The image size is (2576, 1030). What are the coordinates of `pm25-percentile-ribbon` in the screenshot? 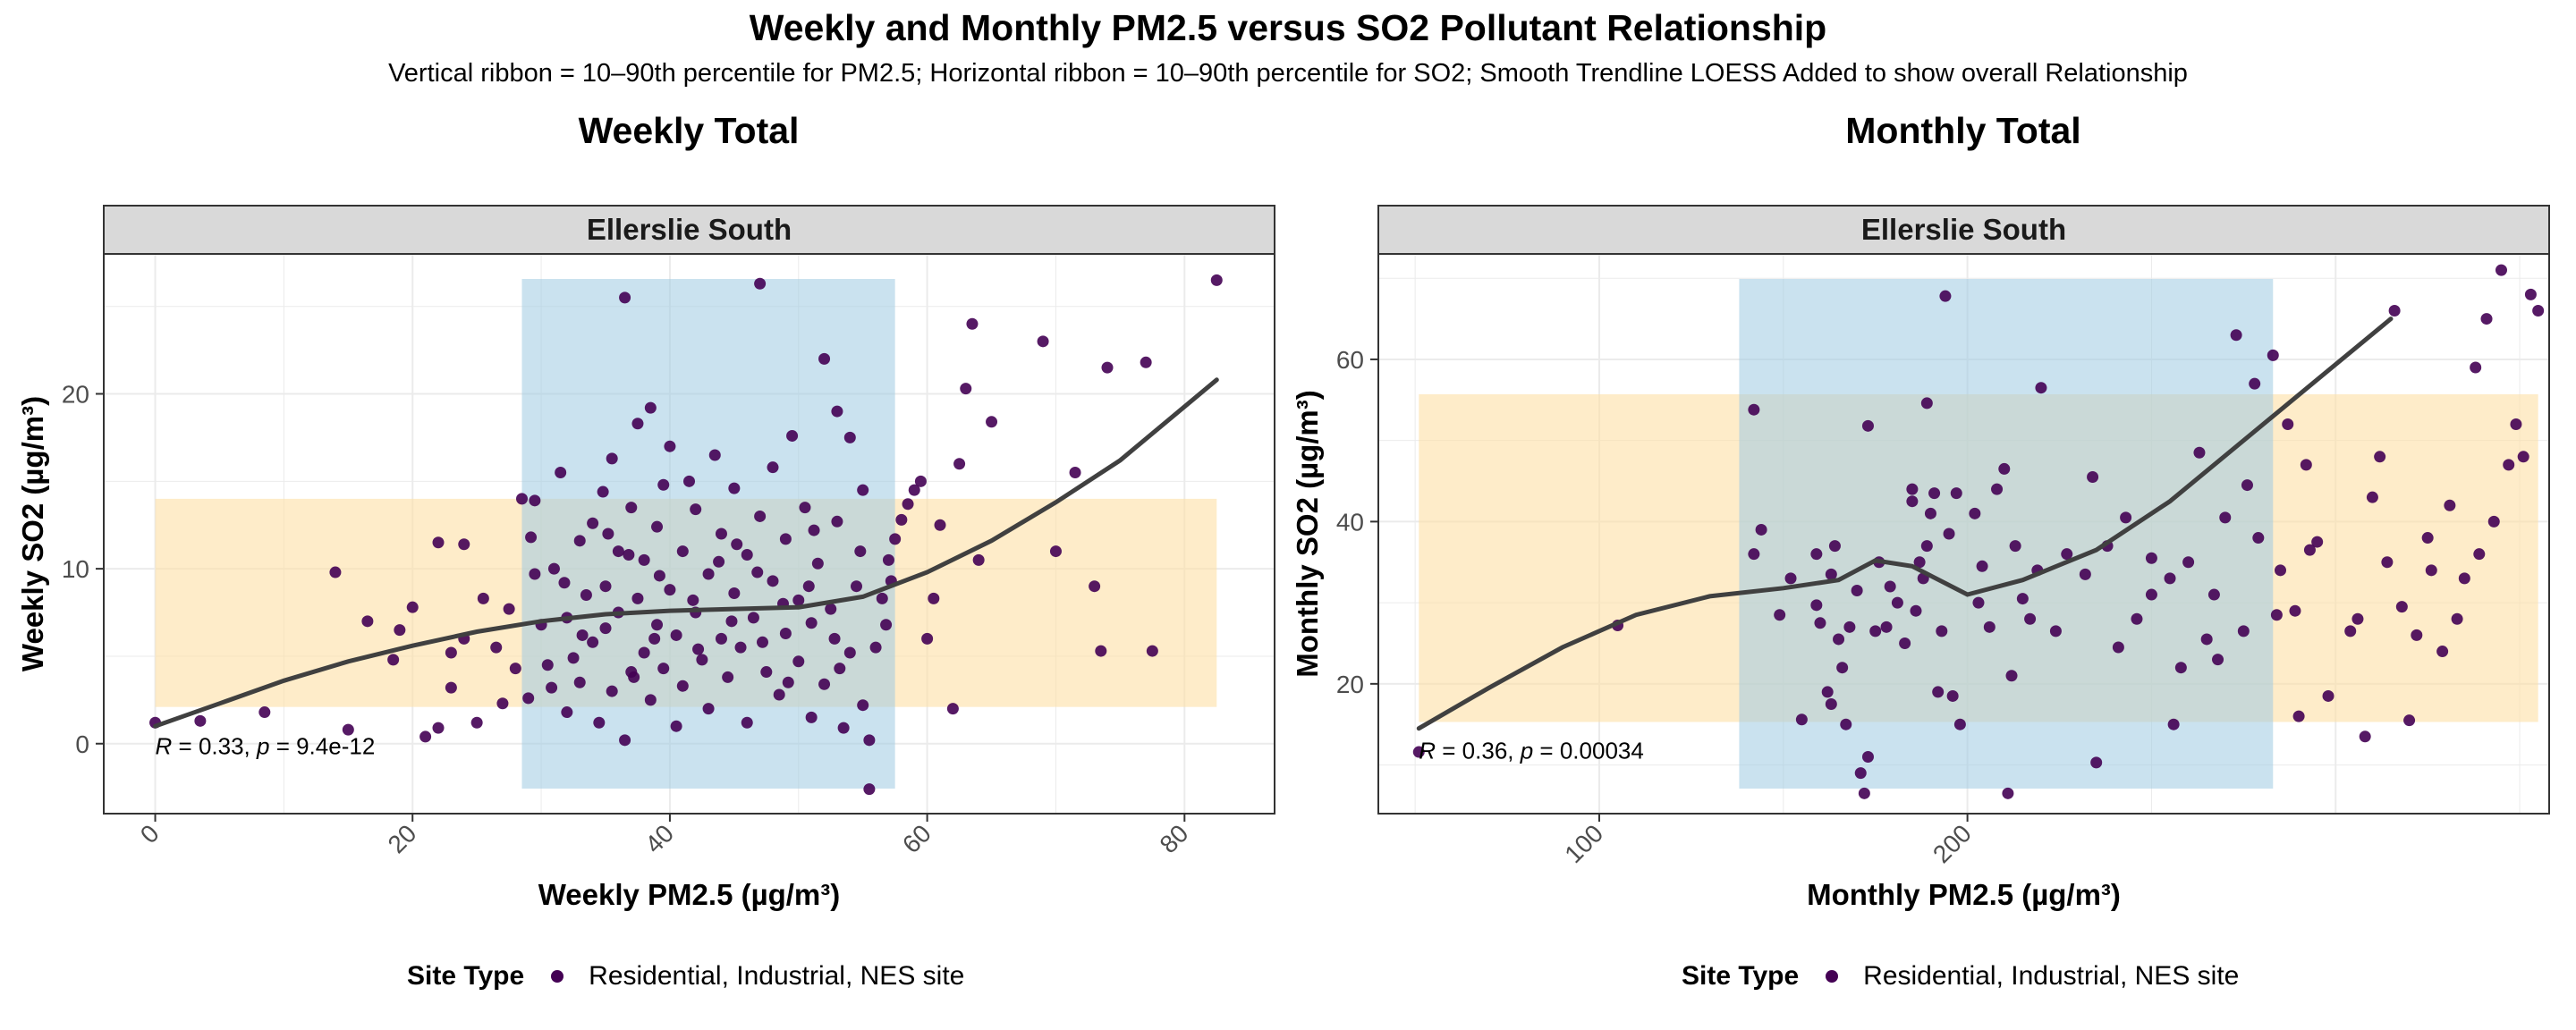 It's located at (2006, 534).